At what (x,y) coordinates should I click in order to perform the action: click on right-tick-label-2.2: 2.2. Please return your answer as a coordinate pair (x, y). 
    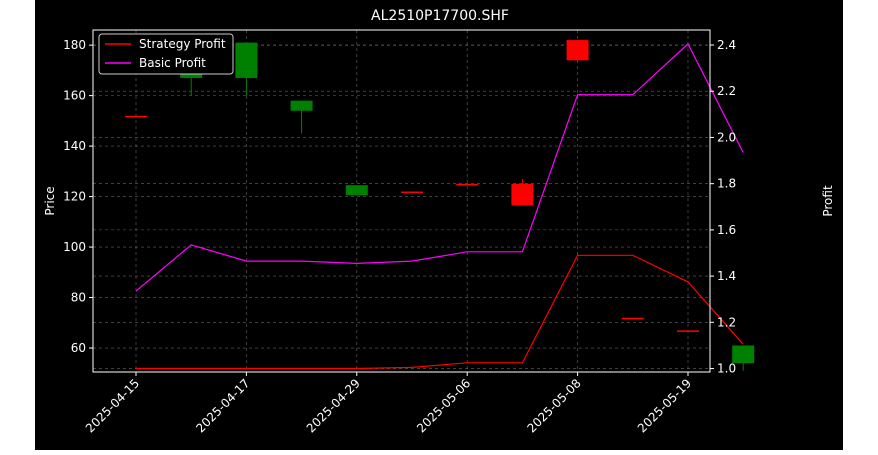
    Looking at the image, I should click on (726, 91).